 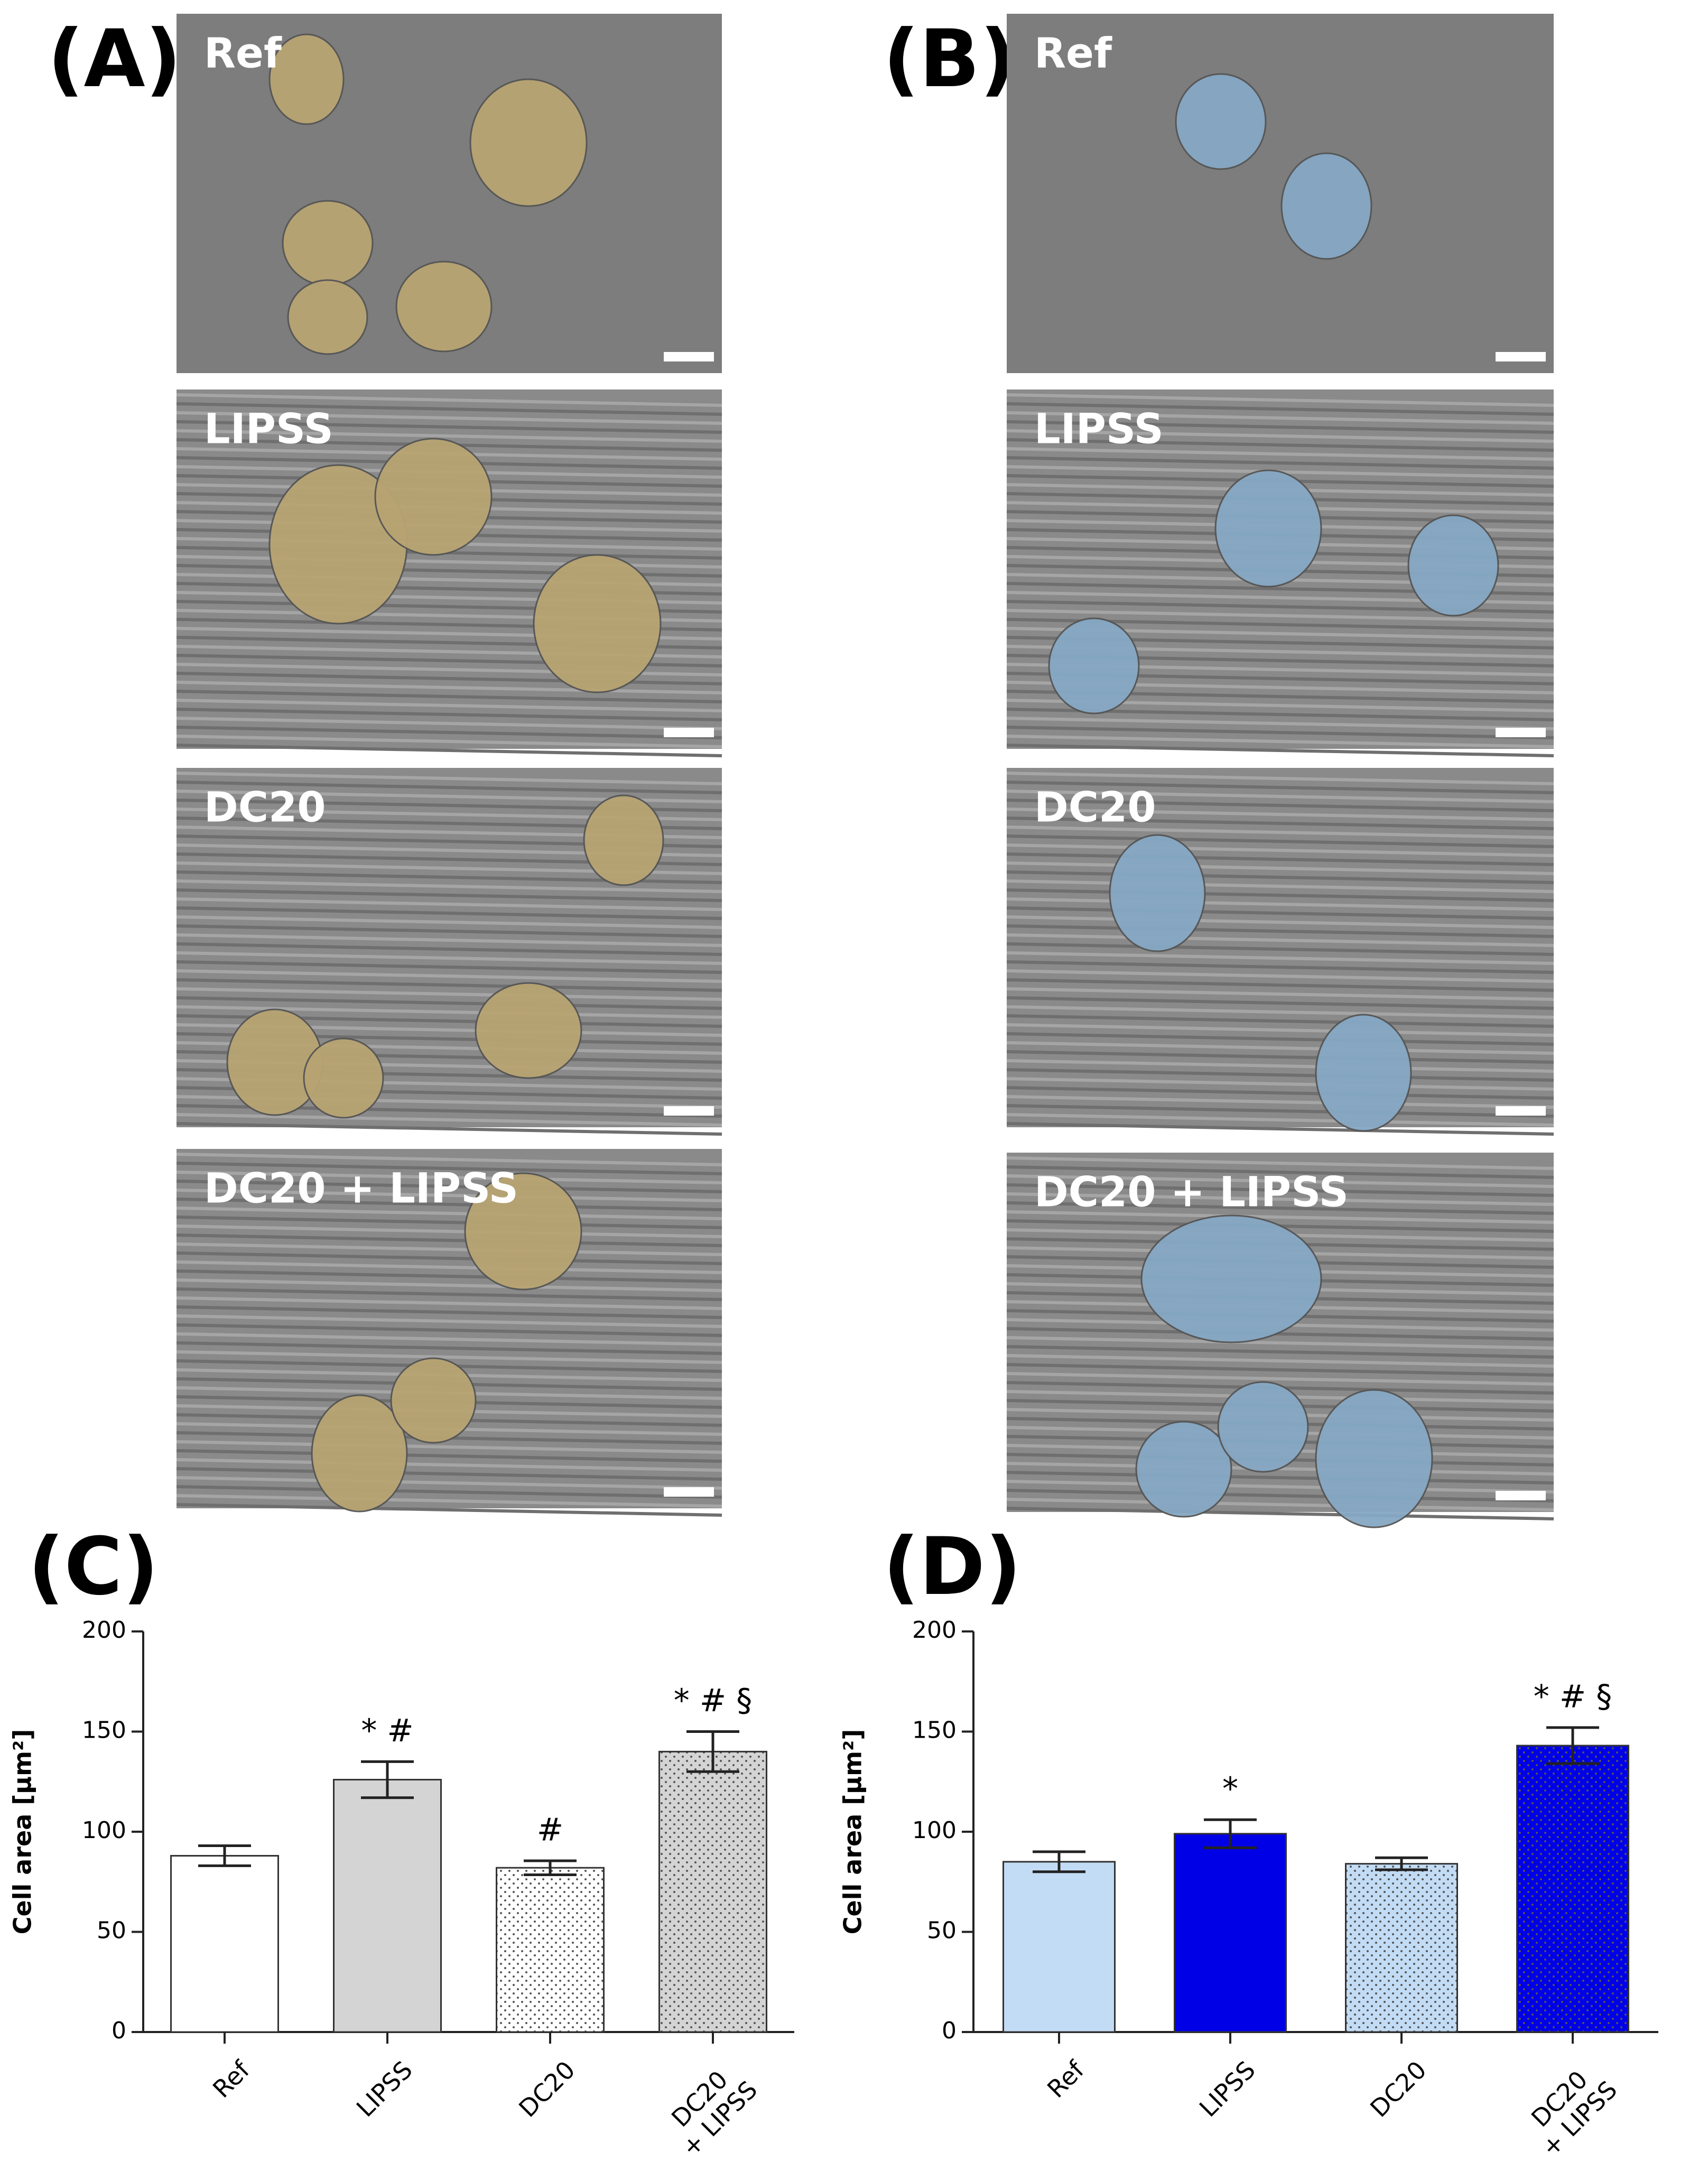 I want to click on image-label: LIPSS, so click(x=268, y=429).